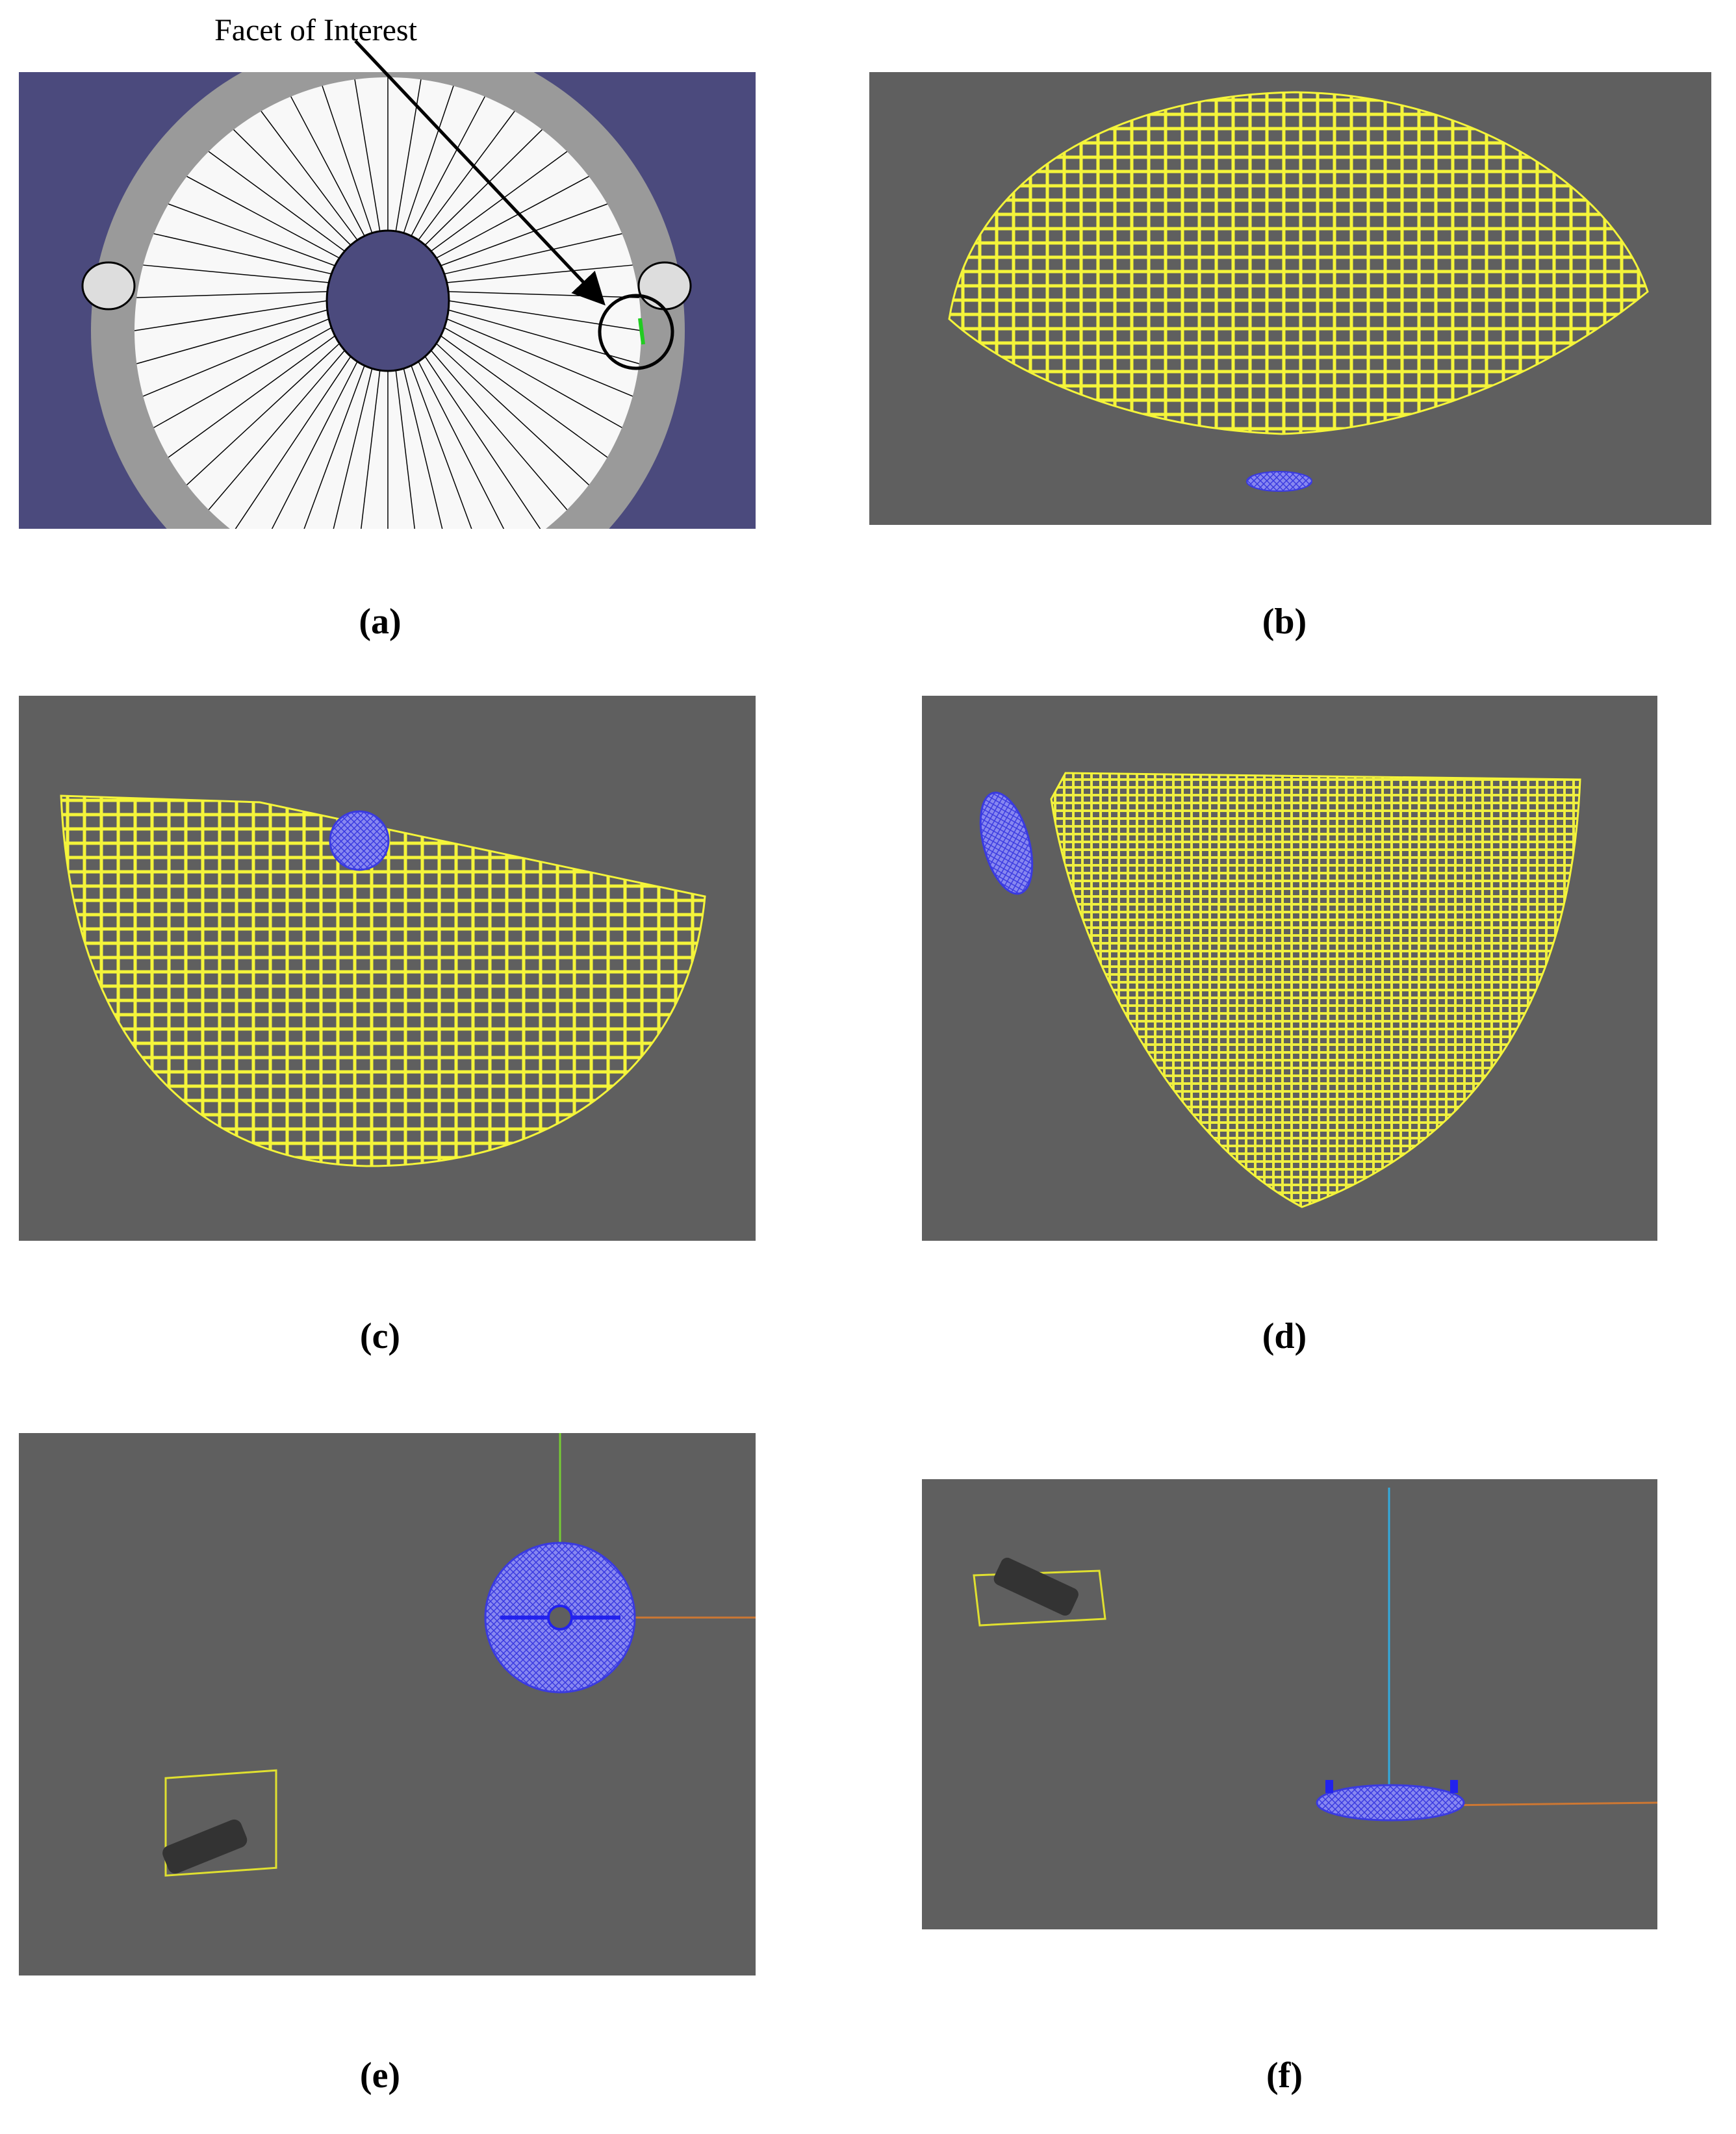  Describe the element at coordinates (1290, 1704) in the screenshot. I see `panel-f` at that location.